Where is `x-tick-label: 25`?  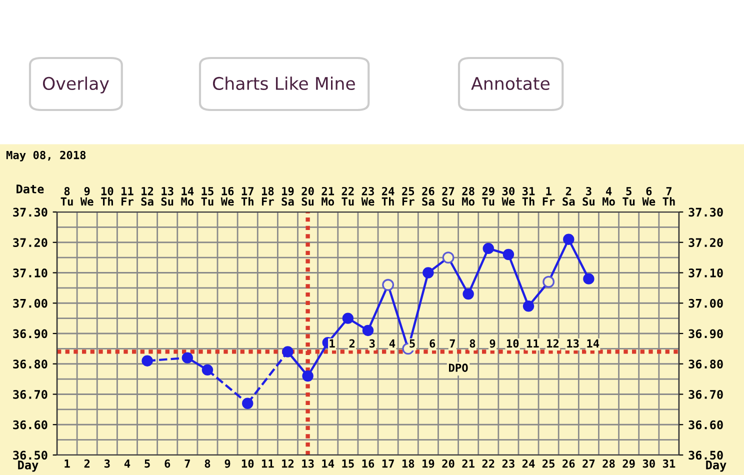 x-tick-label: 25 is located at coordinates (548, 463).